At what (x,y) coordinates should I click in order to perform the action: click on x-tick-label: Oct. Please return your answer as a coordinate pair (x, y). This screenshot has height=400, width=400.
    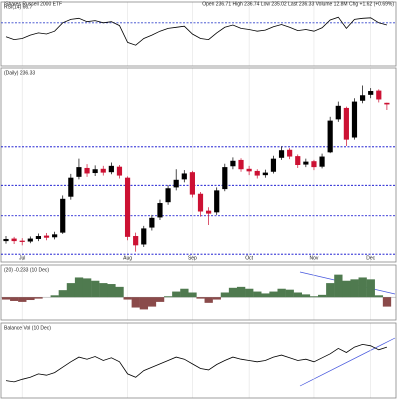
    Looking at the image, I should click on (249, 258).